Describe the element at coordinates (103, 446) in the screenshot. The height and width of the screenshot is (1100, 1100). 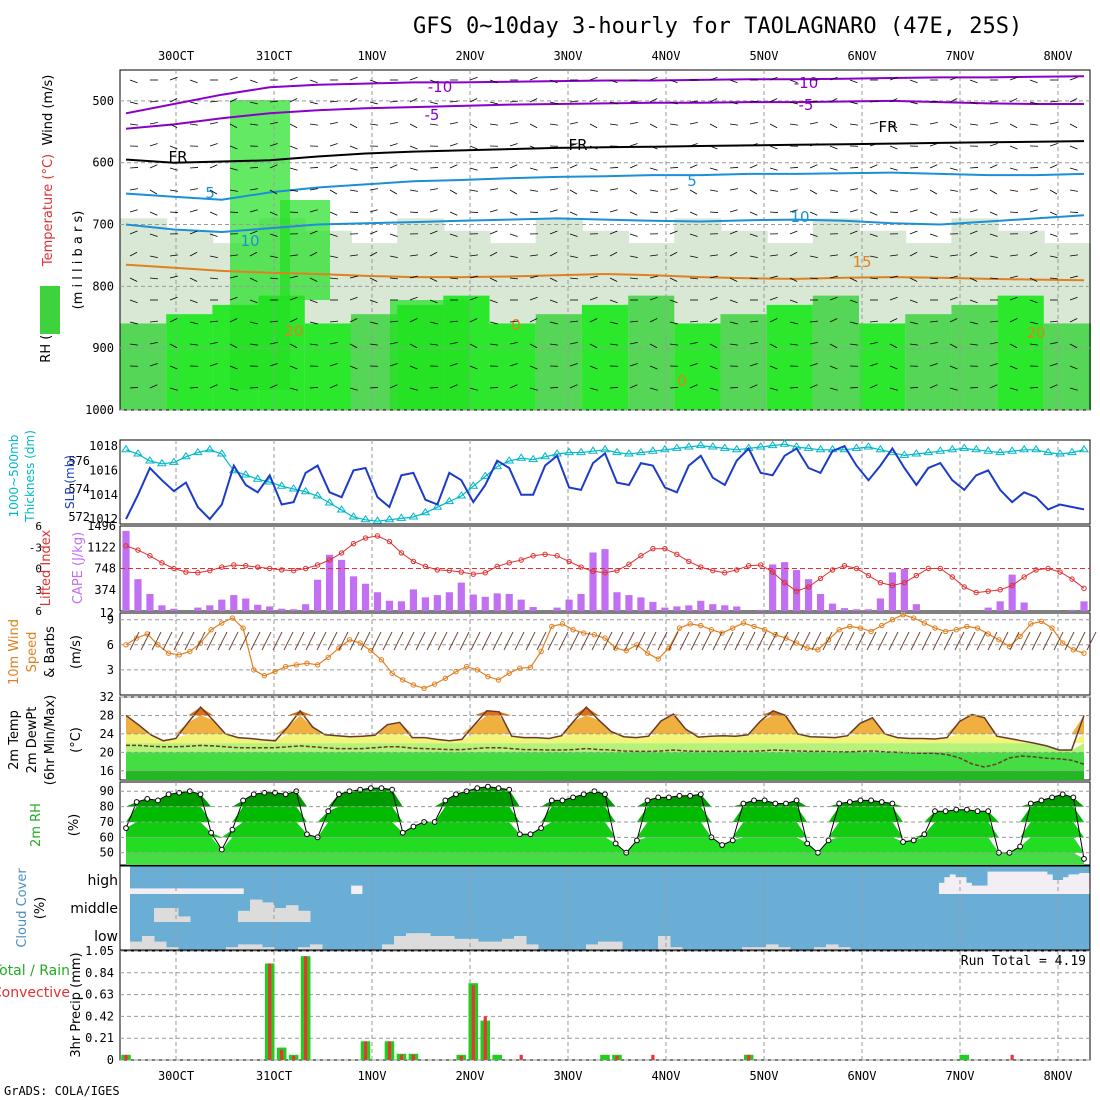
I see `slp-ytick: 1018` at that location.